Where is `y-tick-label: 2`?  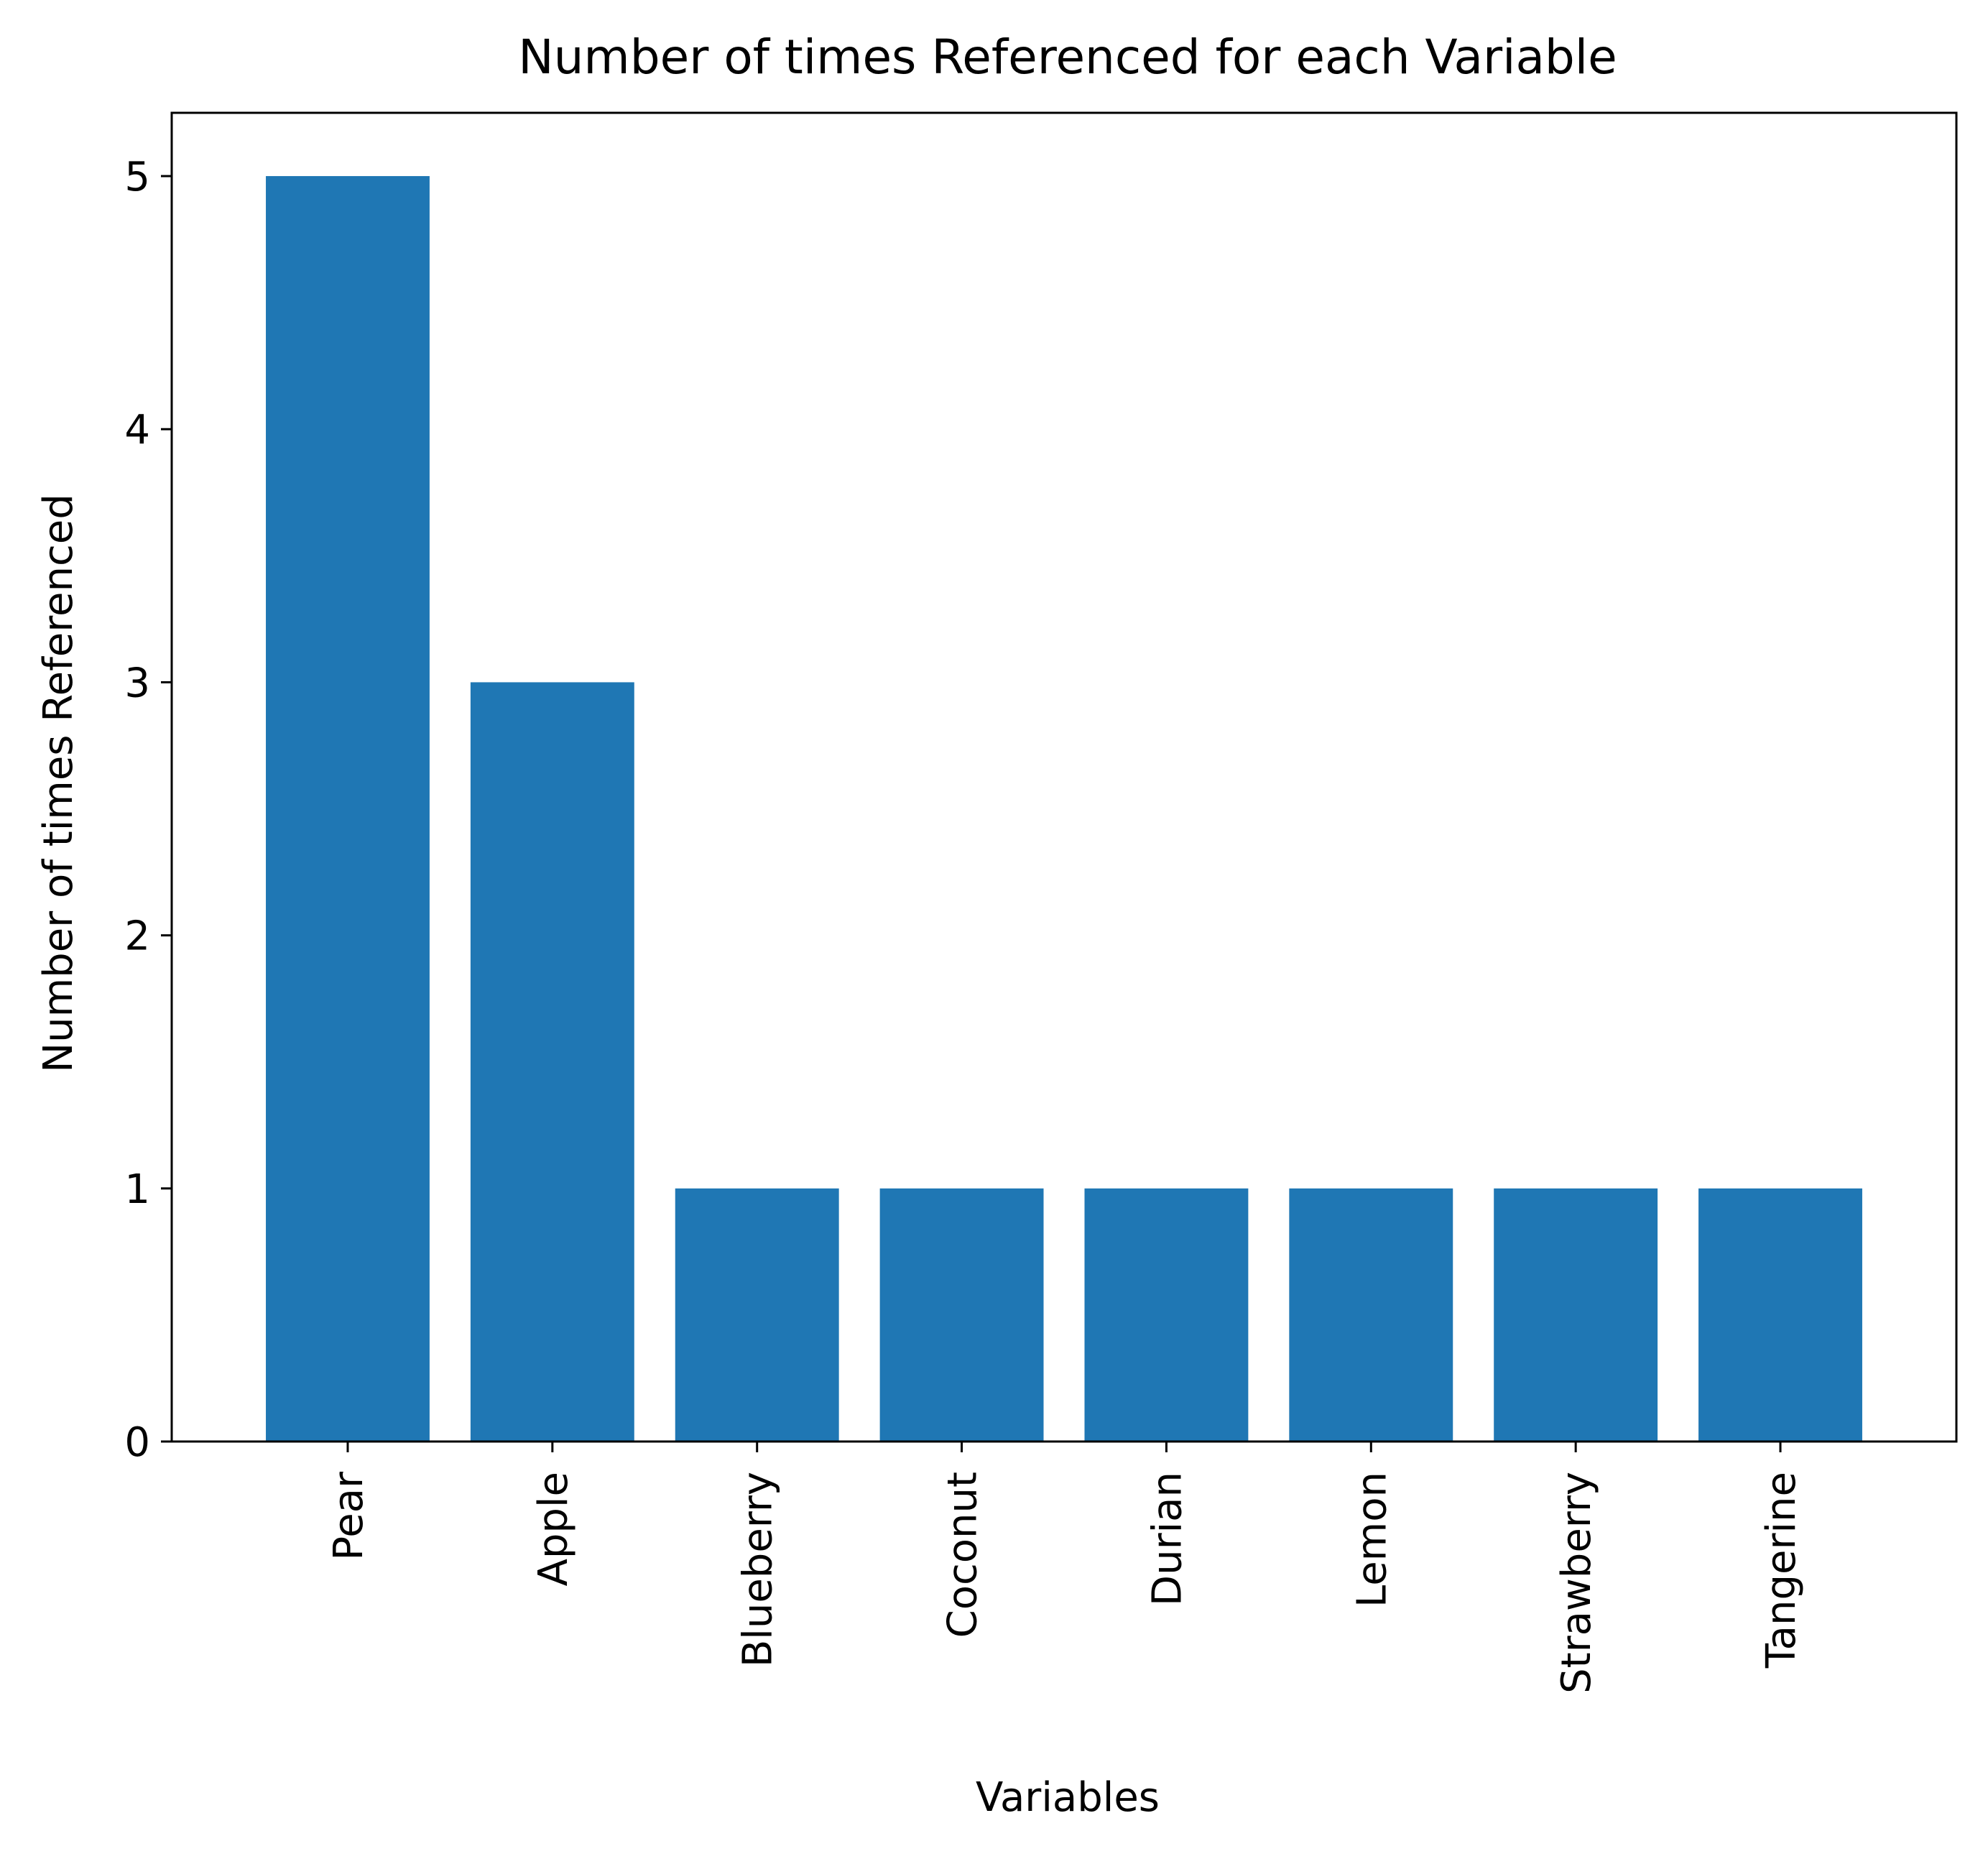
y-tick-label: 2 is located at coordinates (137, 936).